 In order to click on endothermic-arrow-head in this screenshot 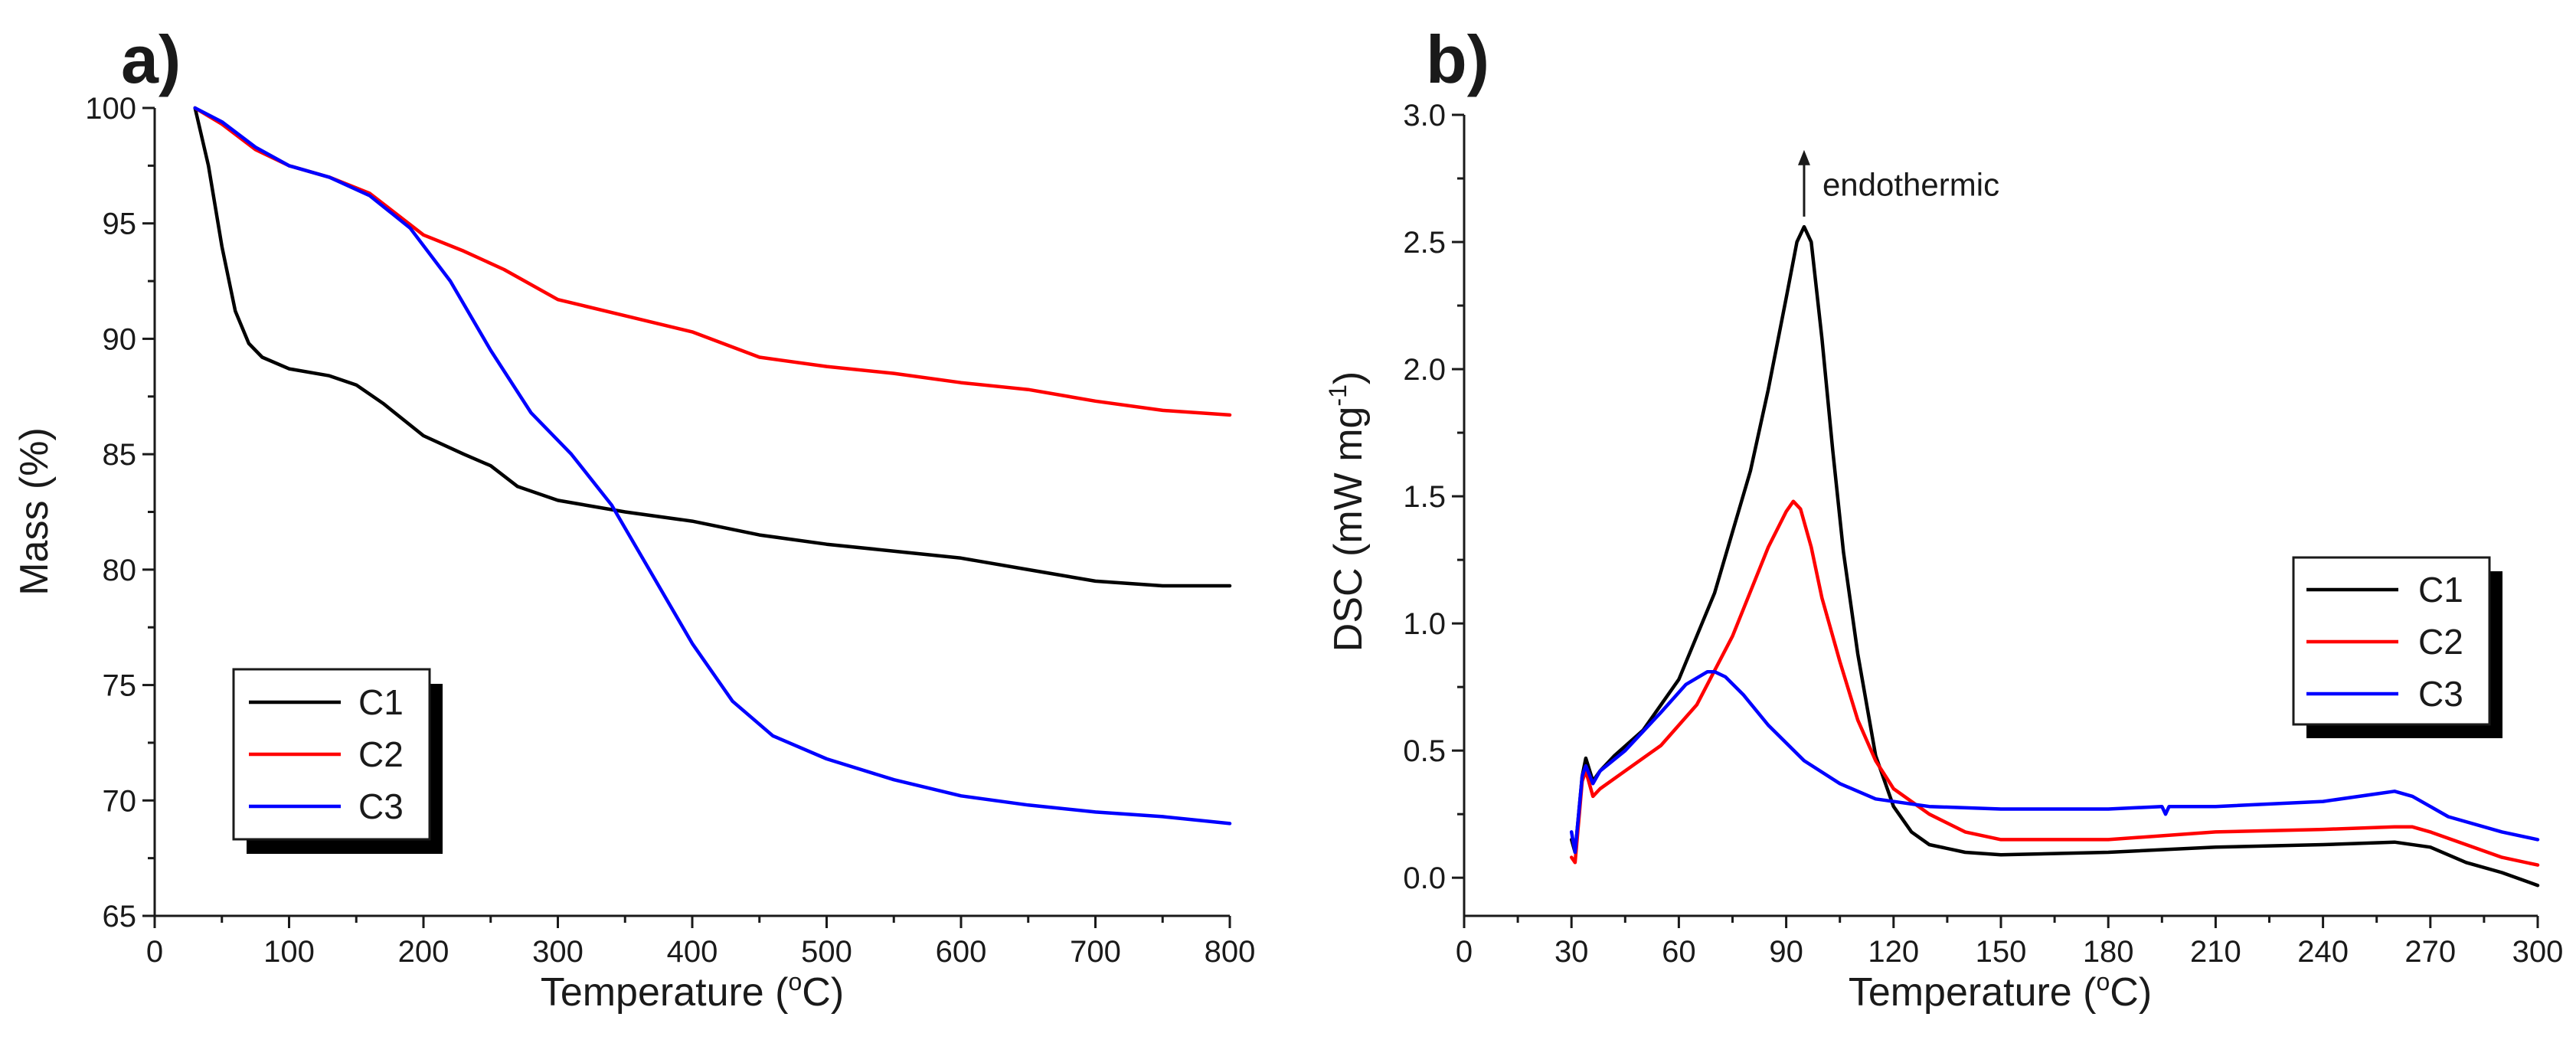, I will do `click(1803, 157)`.